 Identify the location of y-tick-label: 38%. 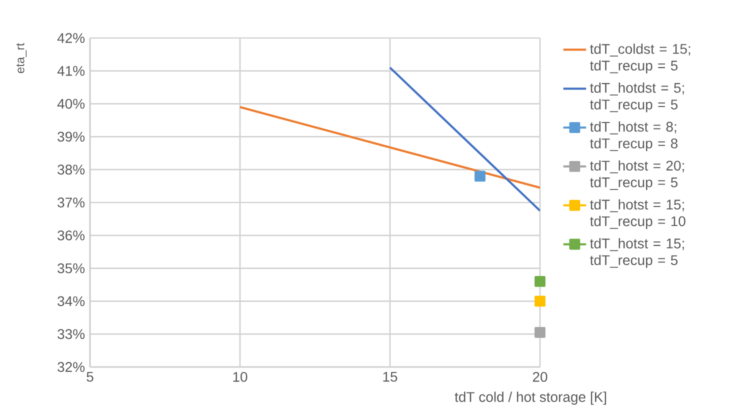
(71, 169).